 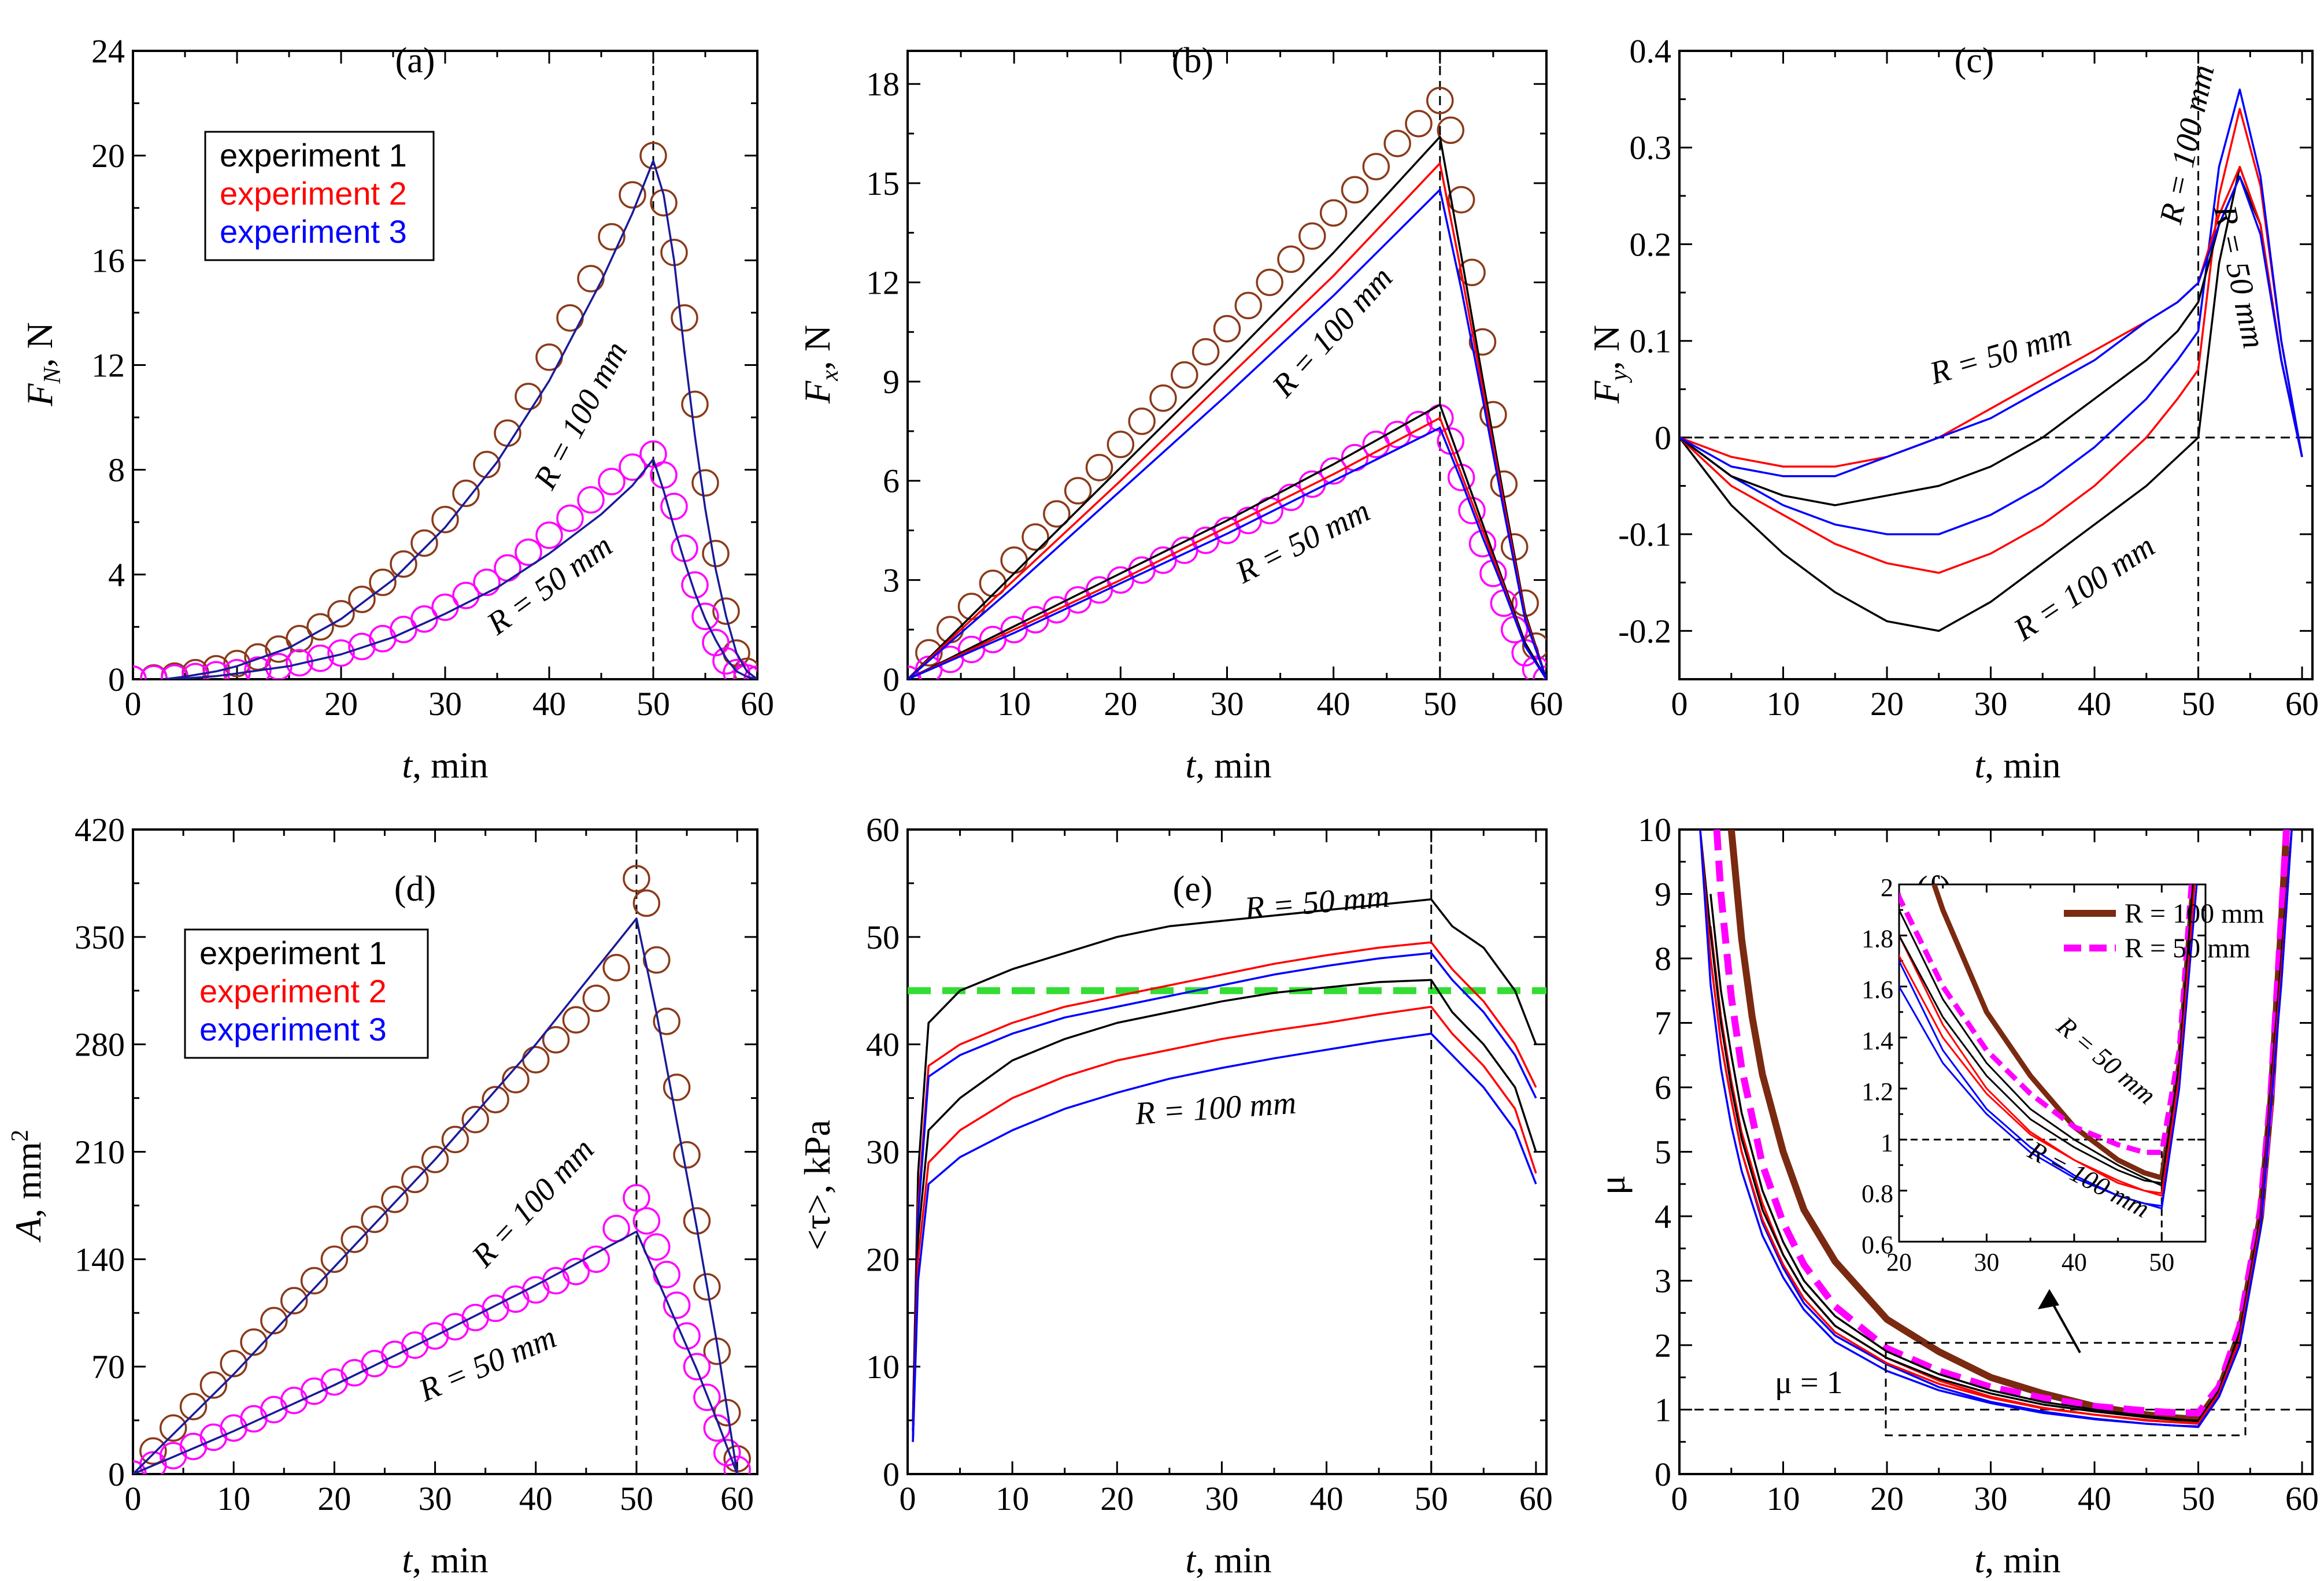 I want to click on panel-b-annotation-r100: R = 100 mm, so click(x=1332, y=332).